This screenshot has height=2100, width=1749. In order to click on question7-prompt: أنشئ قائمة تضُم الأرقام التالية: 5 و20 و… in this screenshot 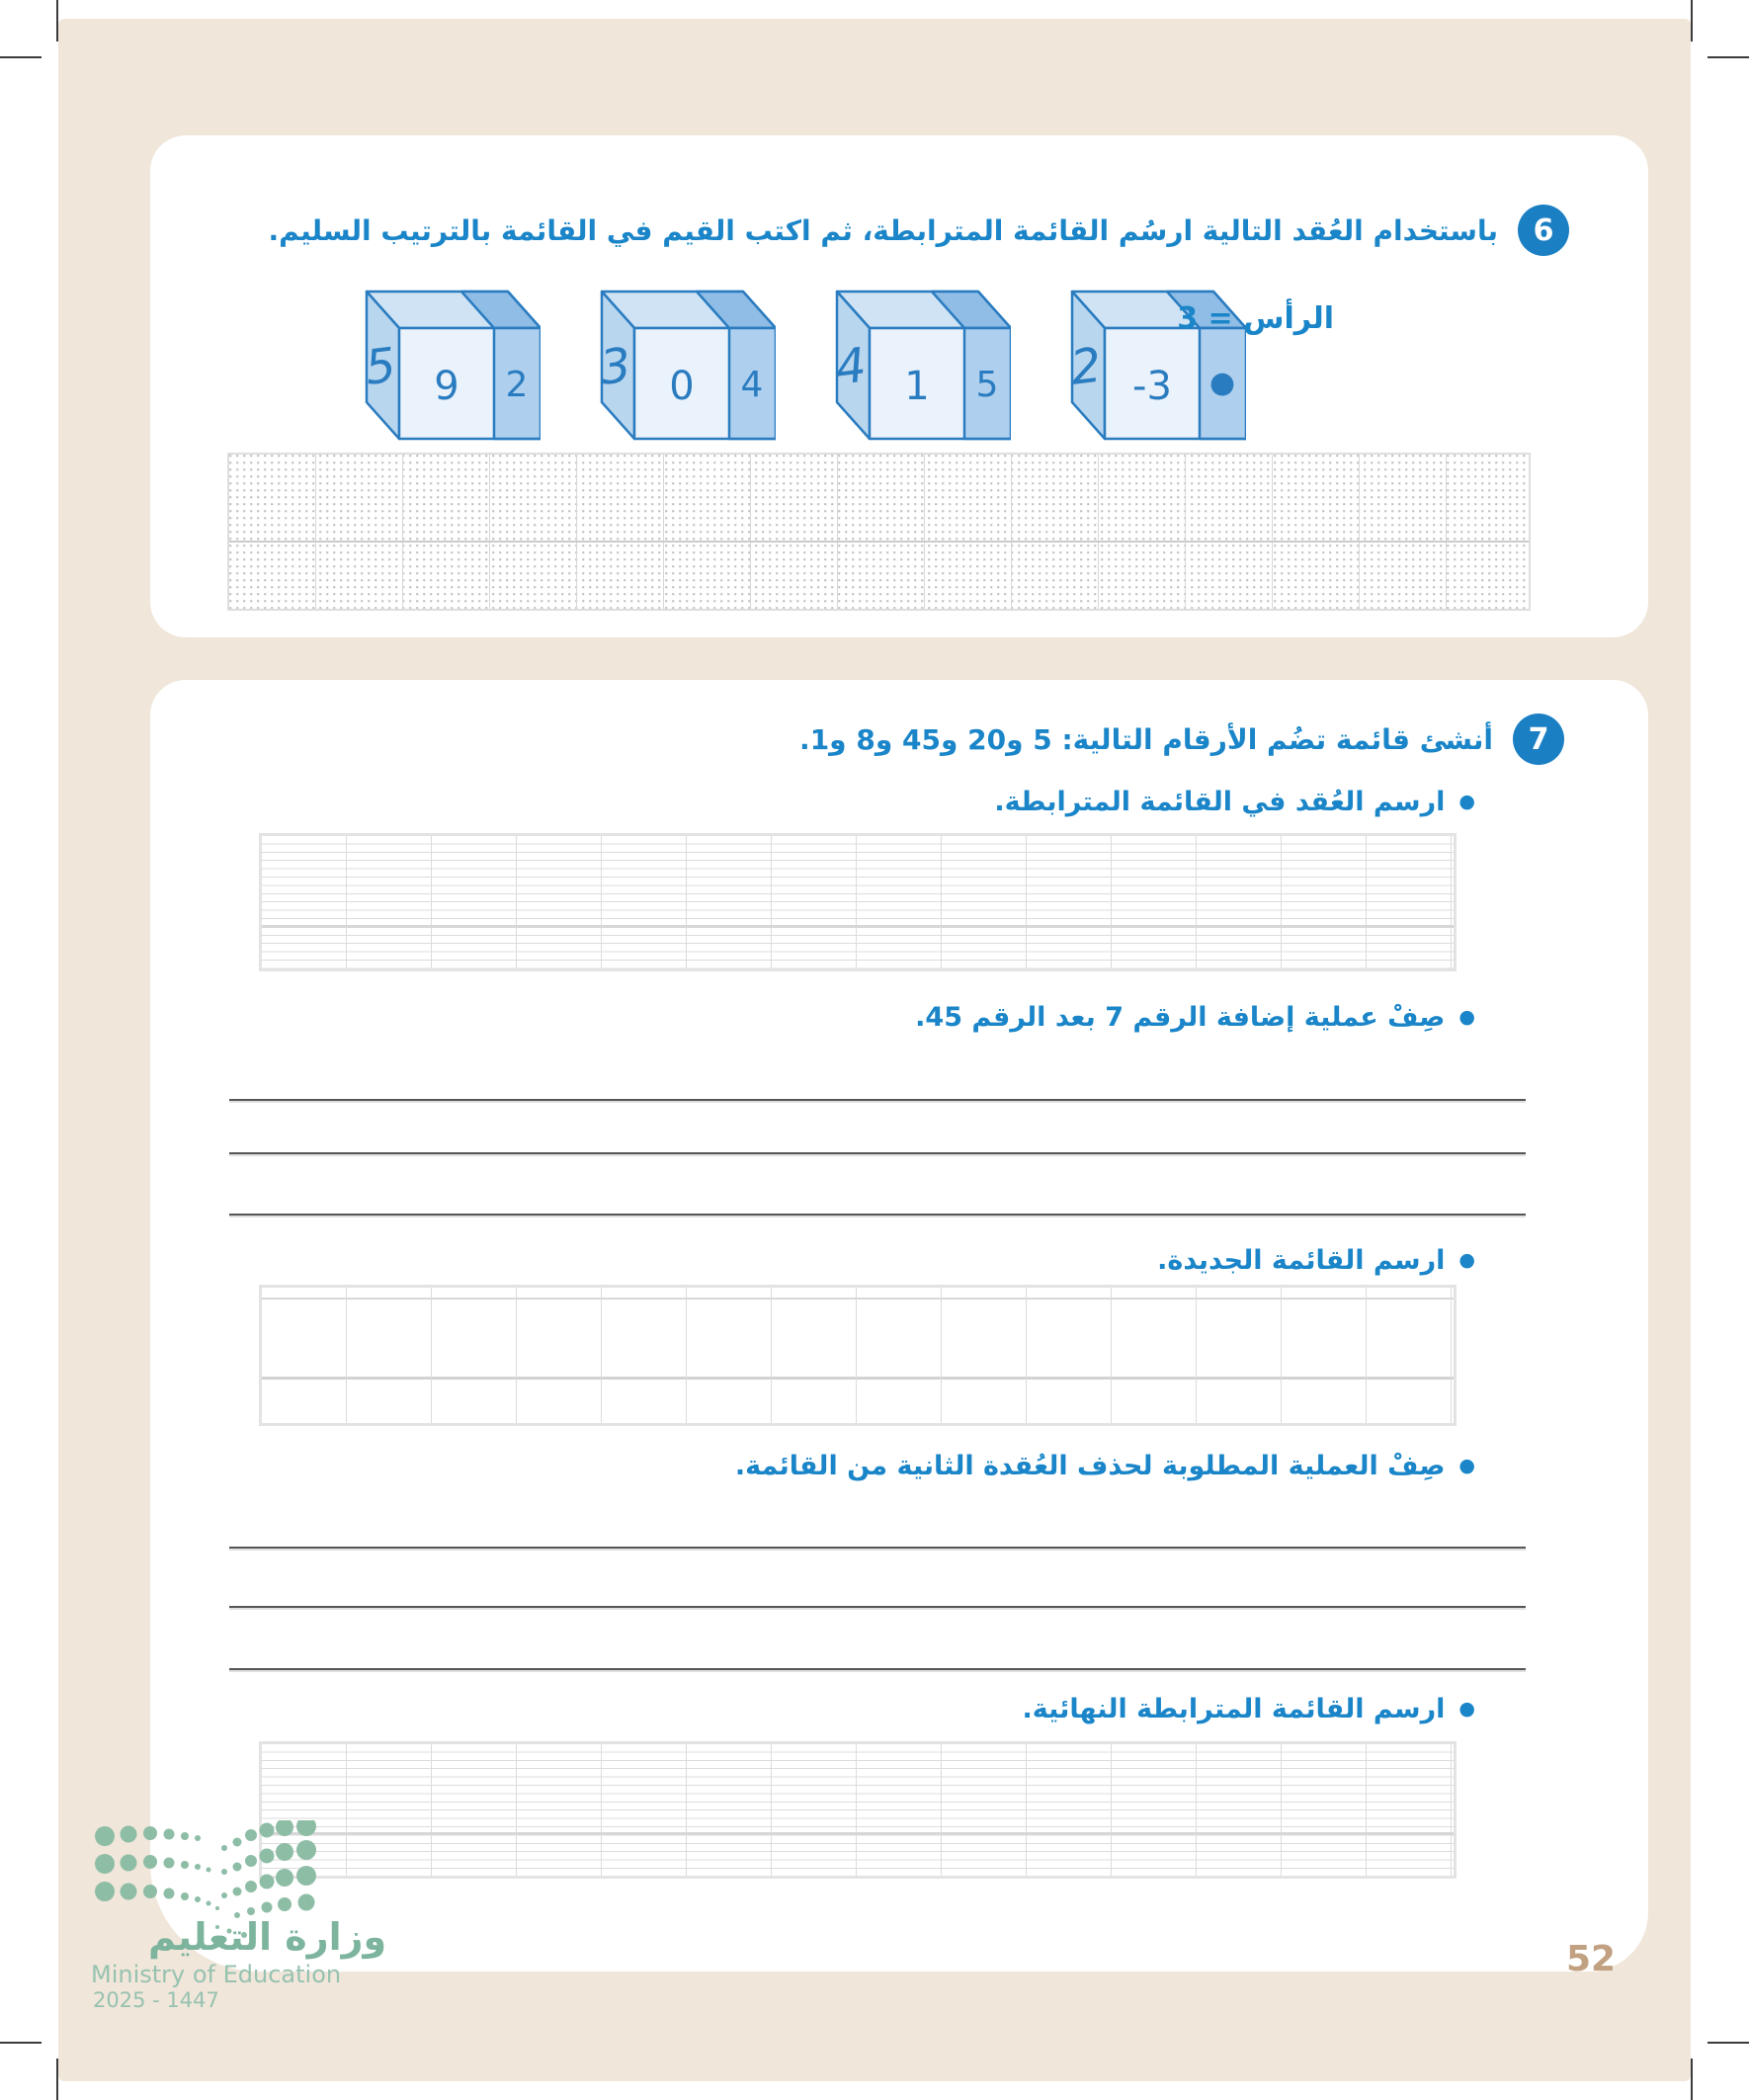, I will do `click(1146, 739)`.